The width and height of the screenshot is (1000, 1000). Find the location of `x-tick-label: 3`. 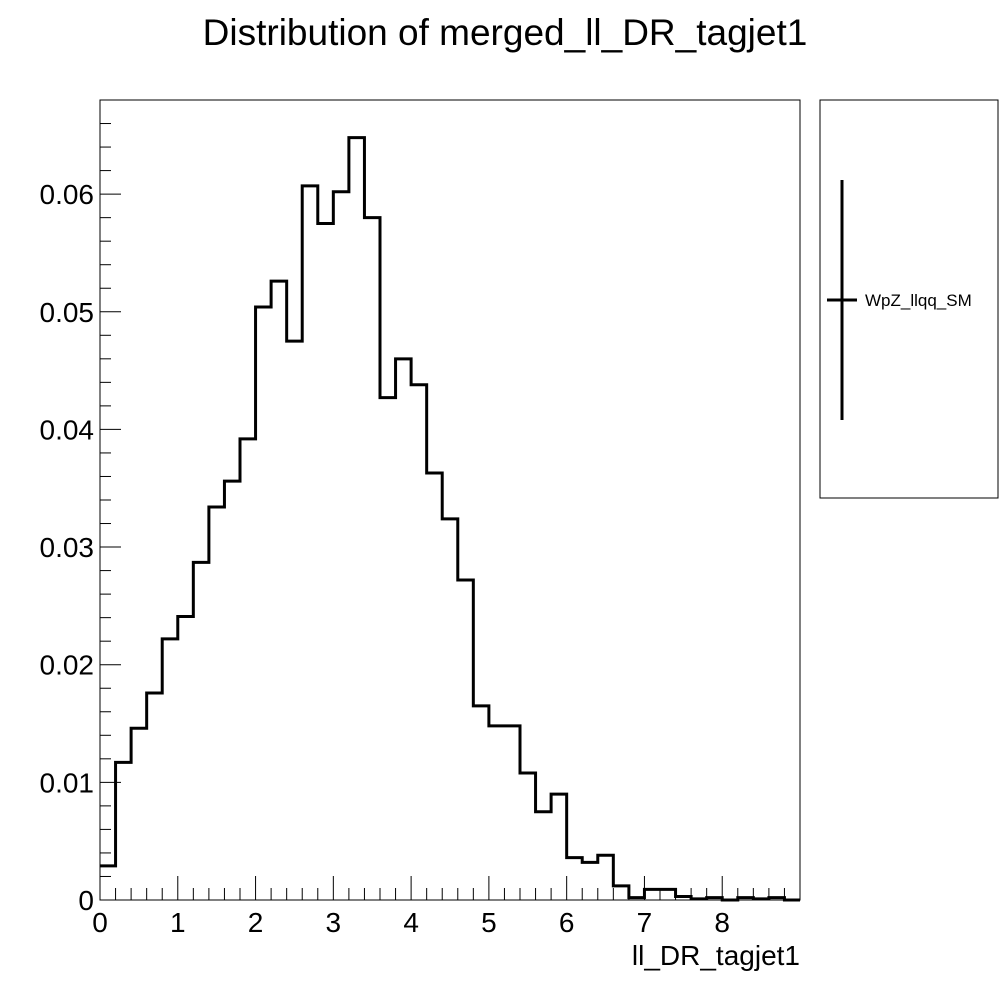

x-tick-label: 3 is located at coordinates (334, 922).